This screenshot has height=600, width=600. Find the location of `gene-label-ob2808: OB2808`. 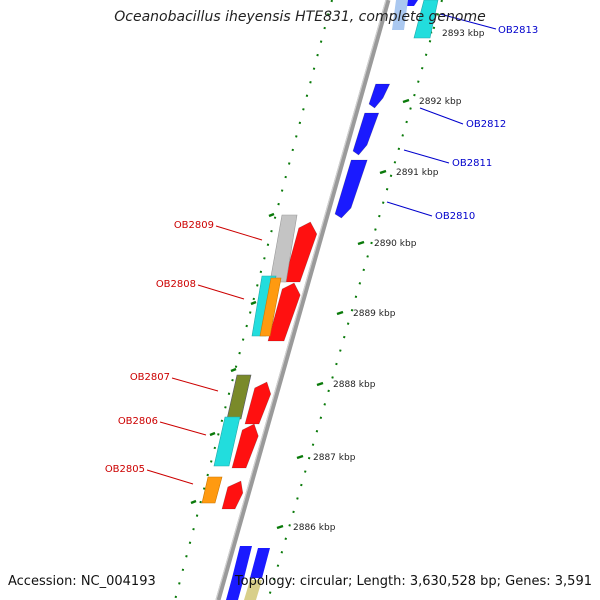

gene-label-ob2808: OB2808 is located at coordinates (176, 284).